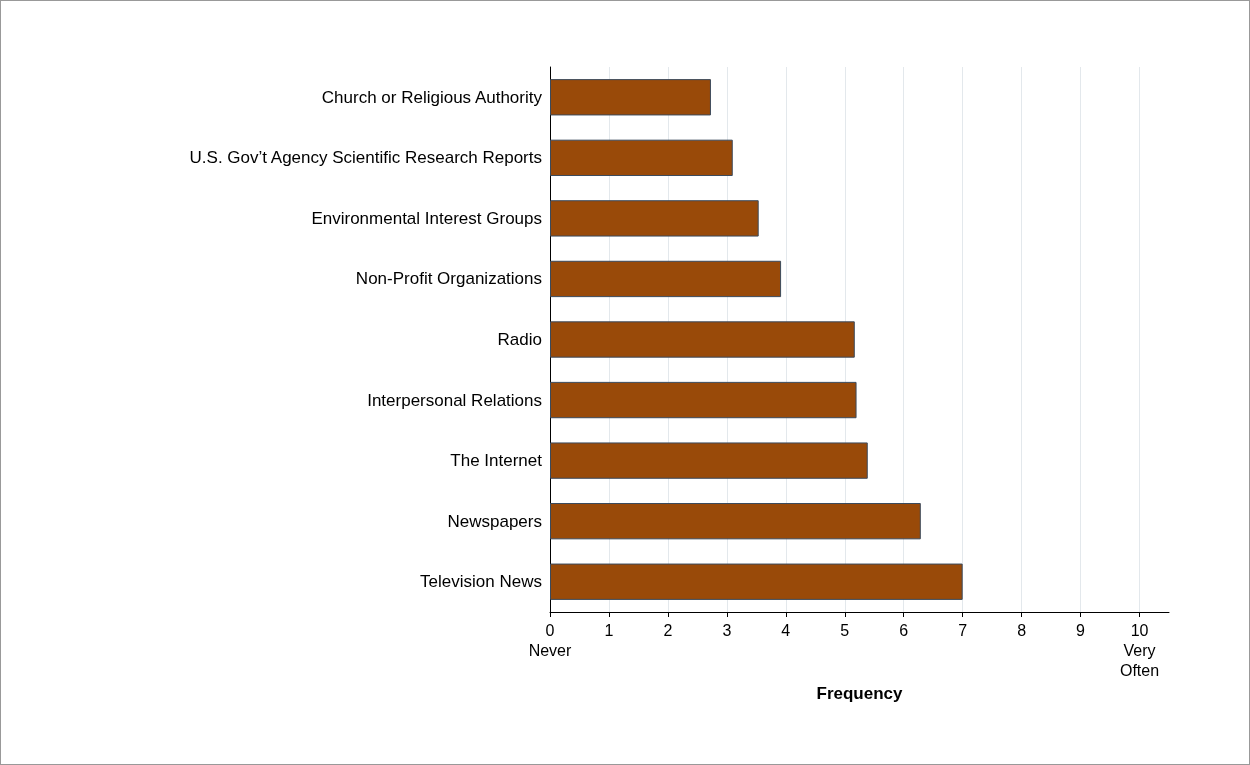  Describe the element at coordinates (519, 339) in the screenshot. I see `y-tick-label: Radio` at that location.